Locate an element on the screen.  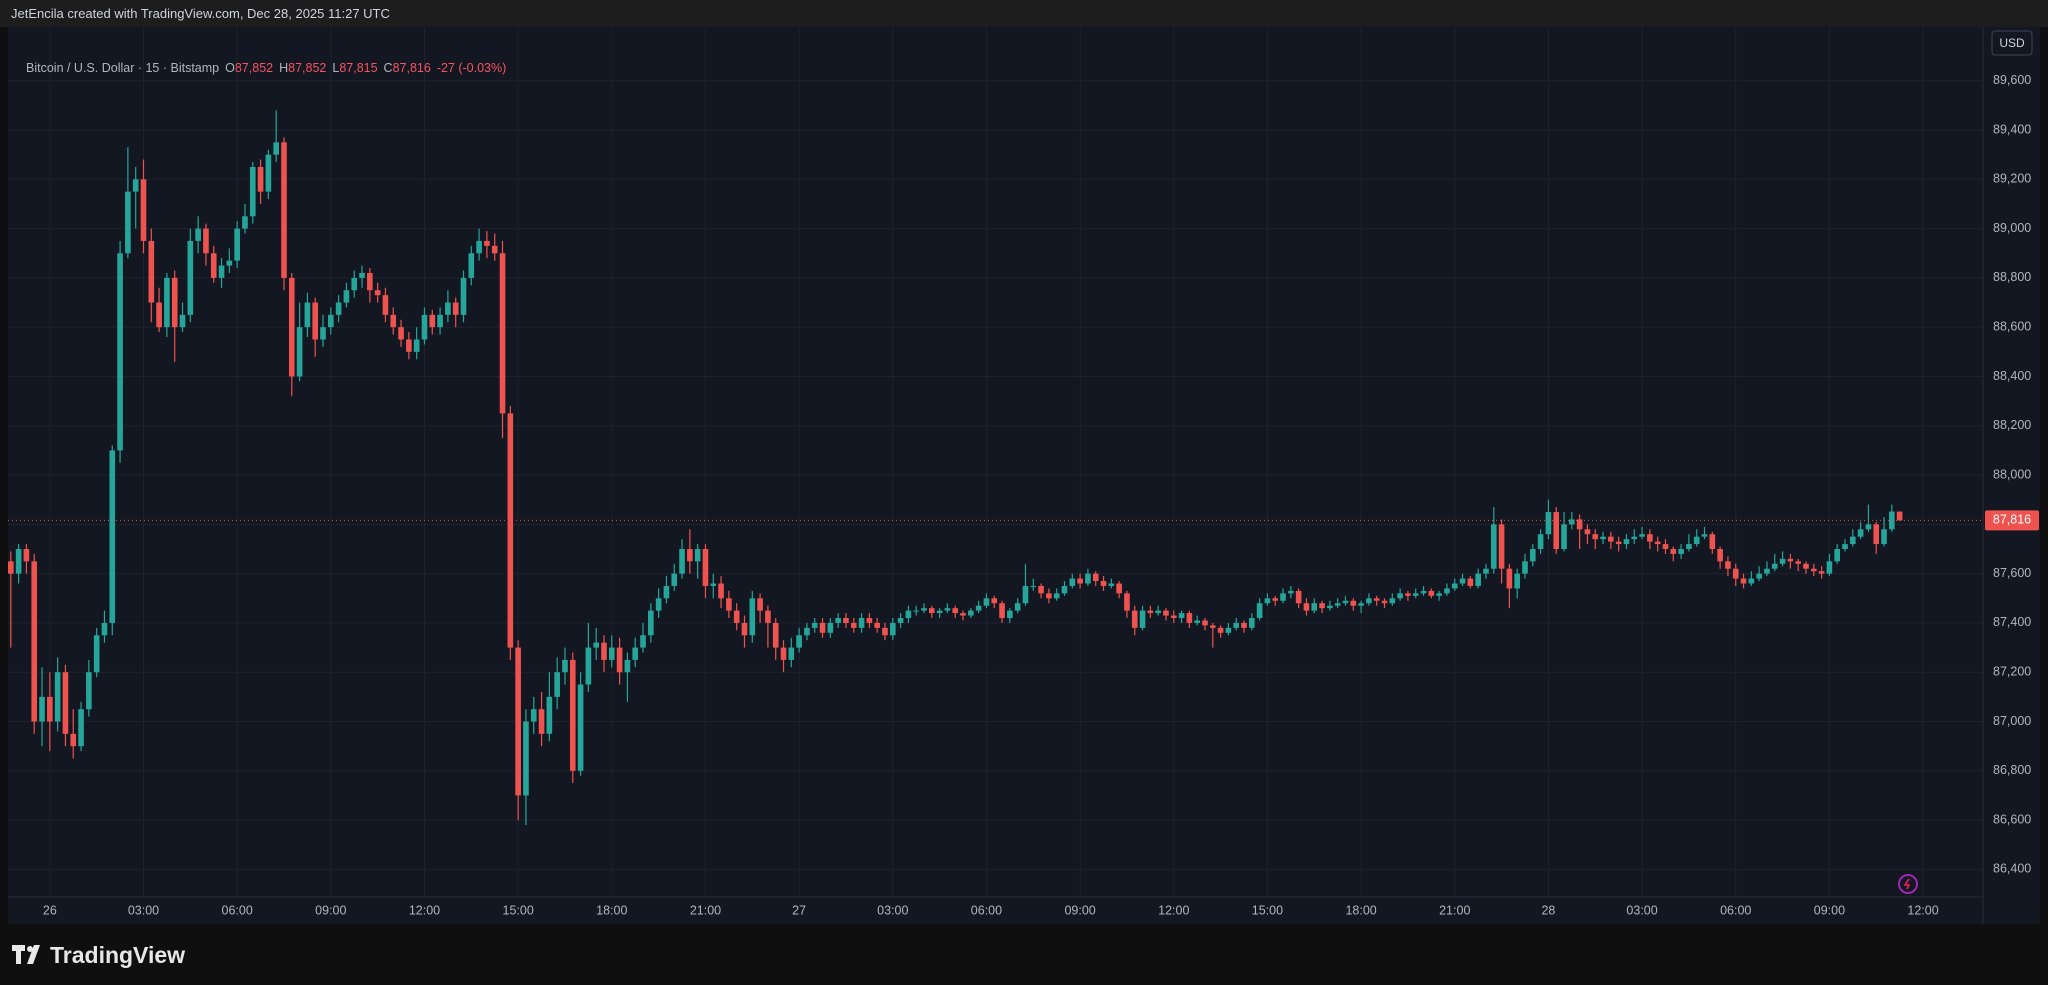
y-tick-label: 89,600 is located at coordinates (2012, 80).